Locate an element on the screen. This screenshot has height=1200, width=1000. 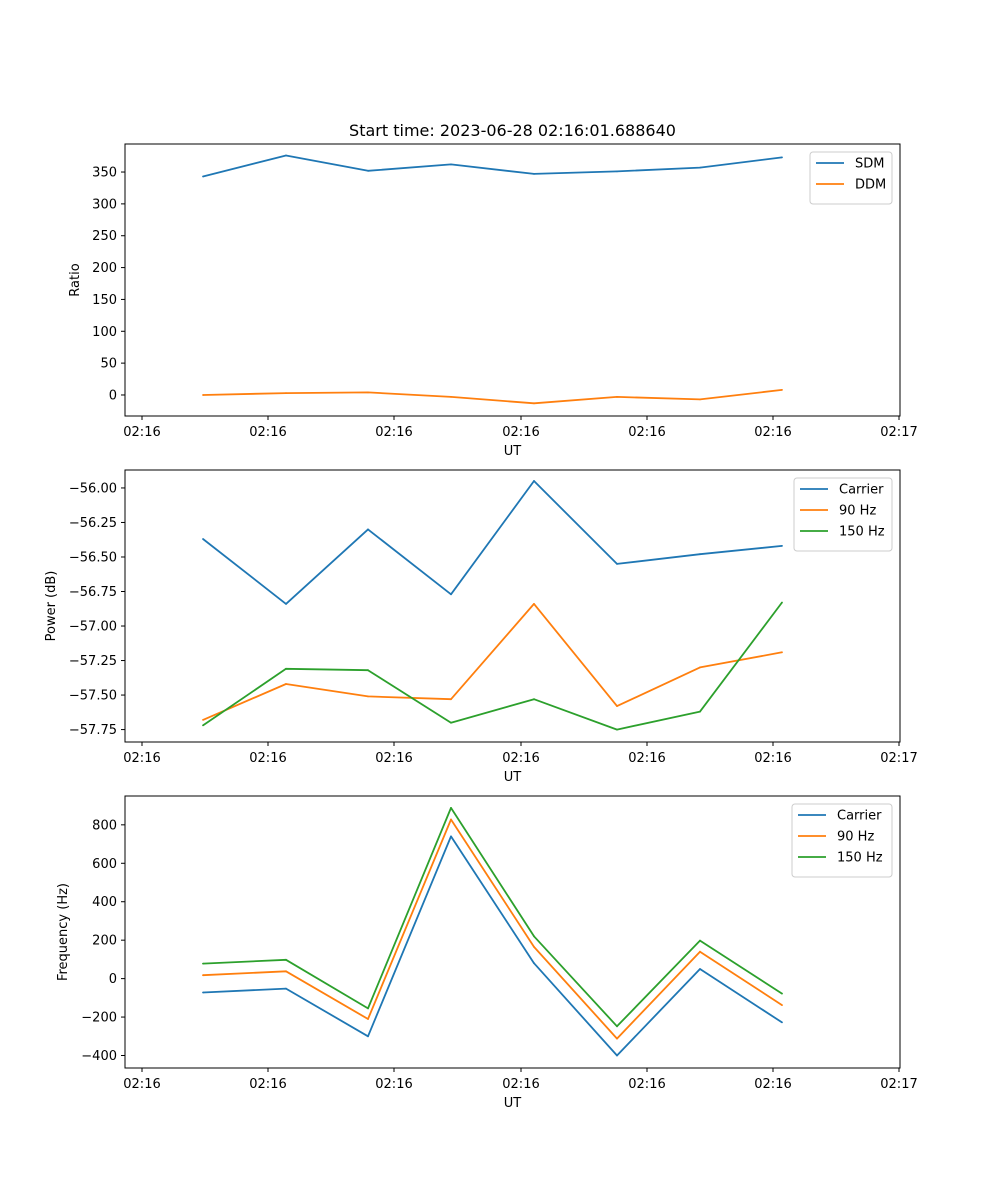
y-axis-label: Ratio is located at coordinates (75, 279).